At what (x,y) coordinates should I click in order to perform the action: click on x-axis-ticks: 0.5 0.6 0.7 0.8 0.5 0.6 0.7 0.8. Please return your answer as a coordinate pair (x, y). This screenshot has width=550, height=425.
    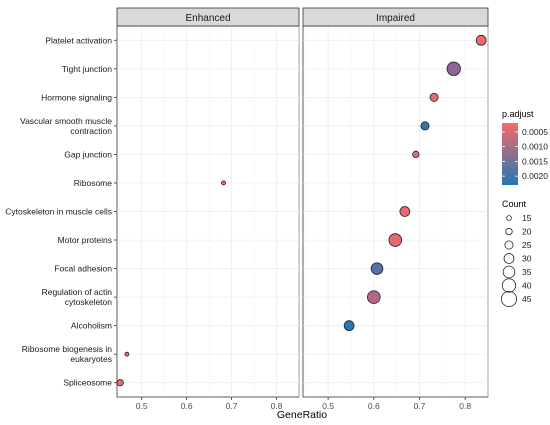
    Looking at the image, I should click on (303, 404).